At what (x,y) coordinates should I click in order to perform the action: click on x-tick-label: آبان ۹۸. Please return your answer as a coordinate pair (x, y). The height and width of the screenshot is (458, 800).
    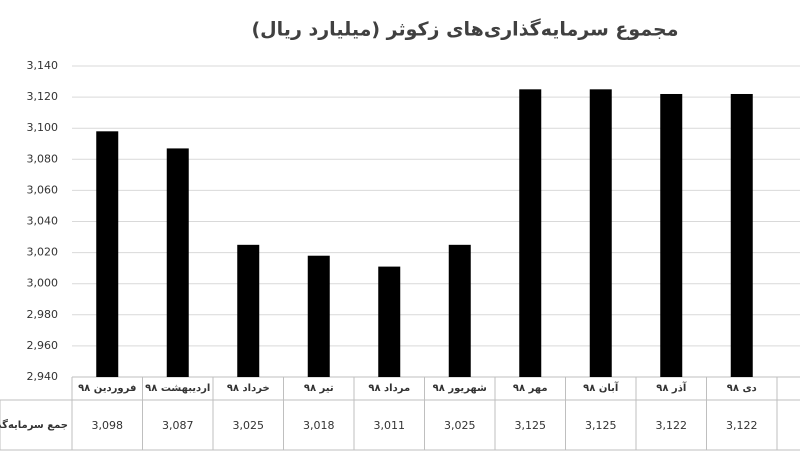
    Looking at the image, I should click on (601, 387).